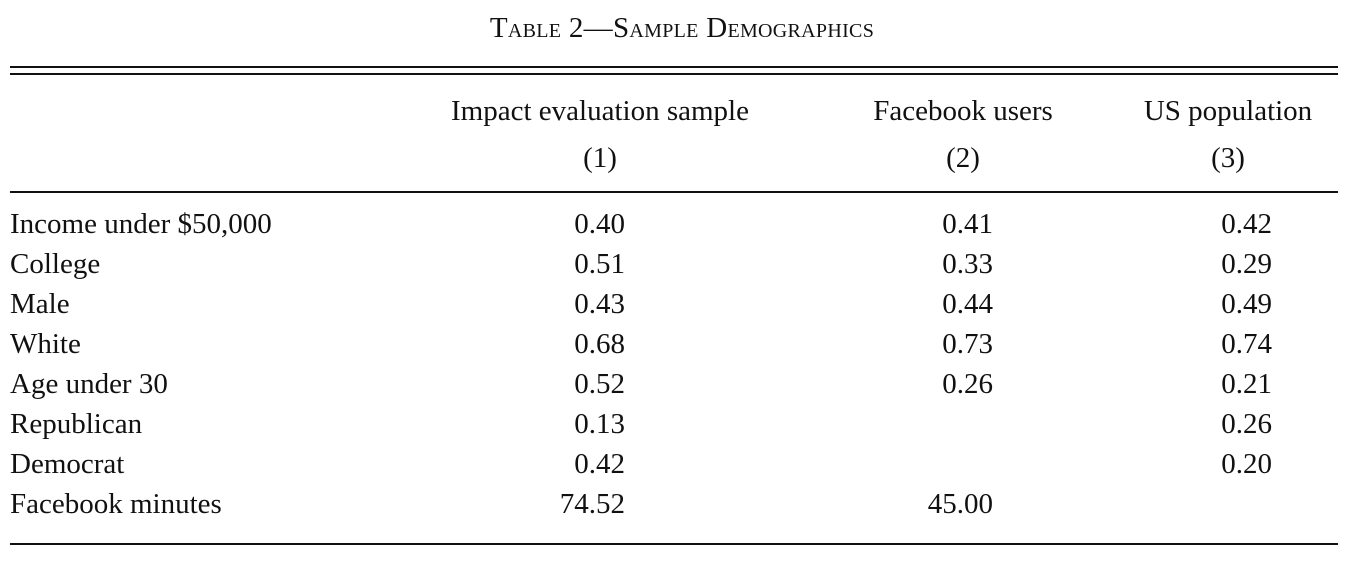 The image size is (1364, 568). I want to click on value-col-1: 0.68, so click(599, 344).